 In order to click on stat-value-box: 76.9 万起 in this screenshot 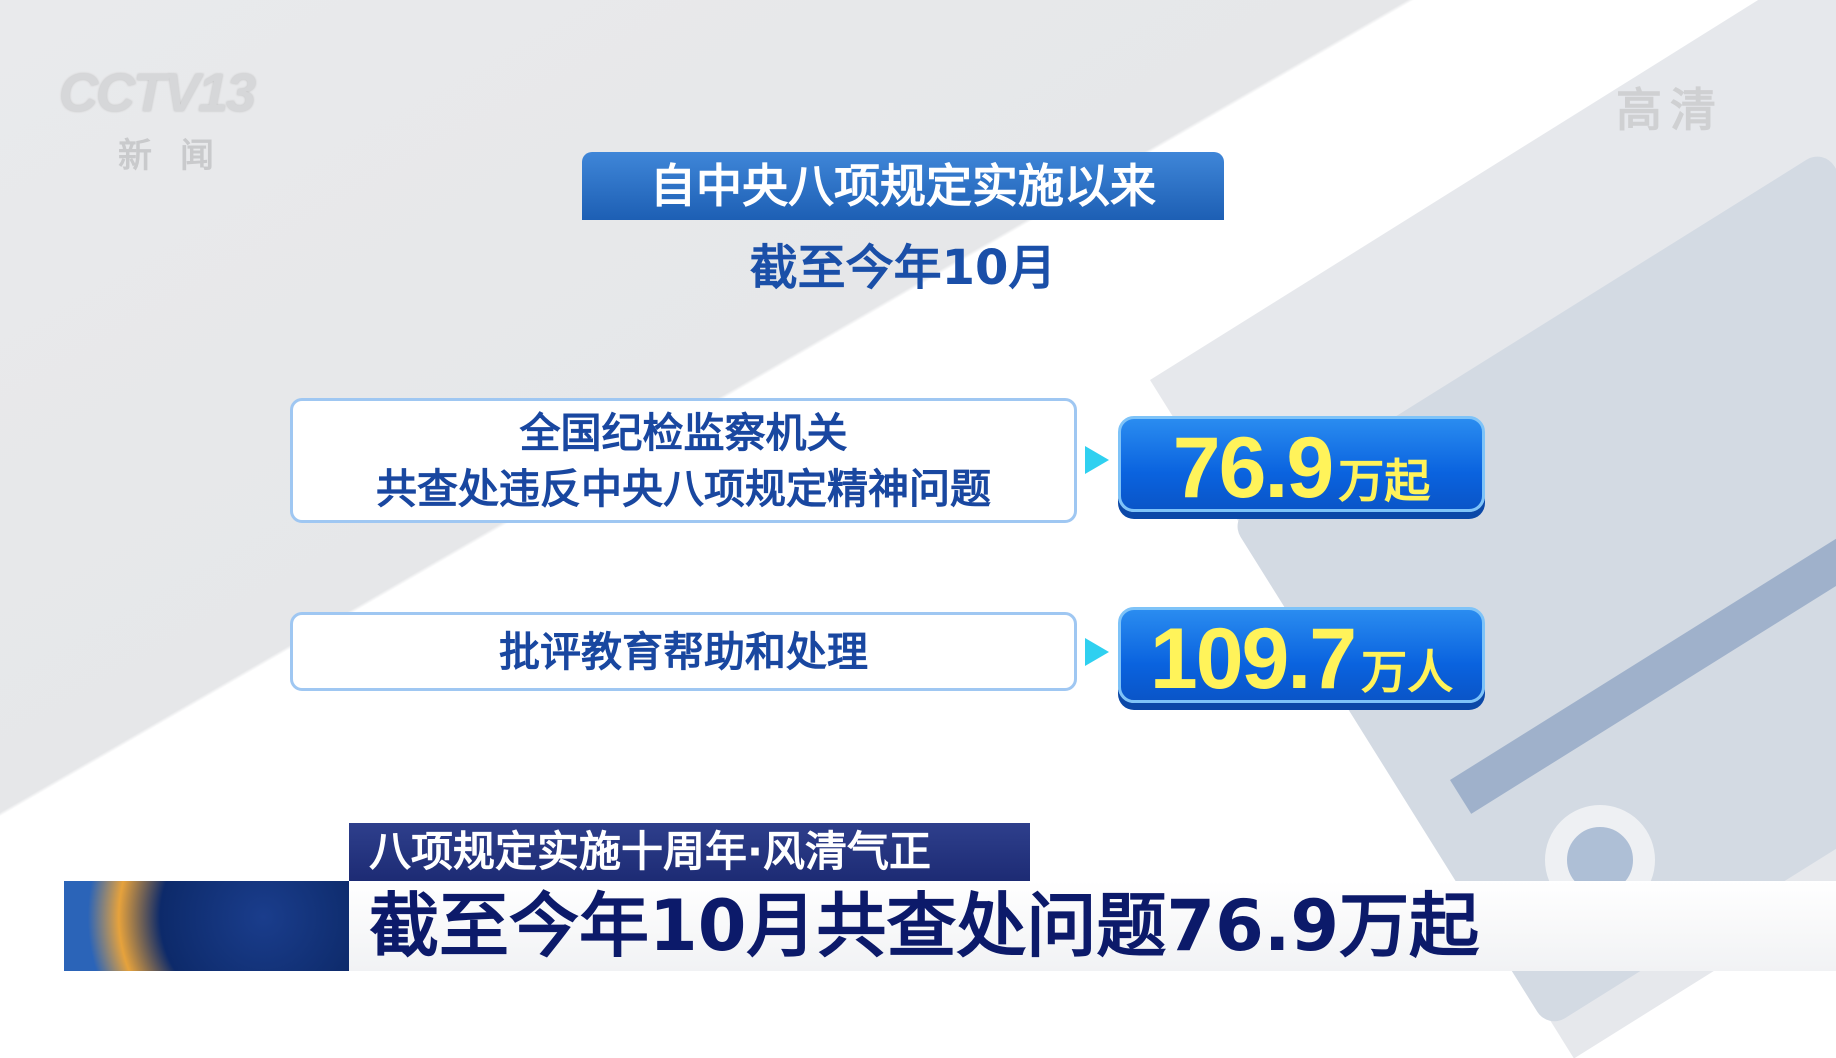, I will do `click(1301, 466)`.